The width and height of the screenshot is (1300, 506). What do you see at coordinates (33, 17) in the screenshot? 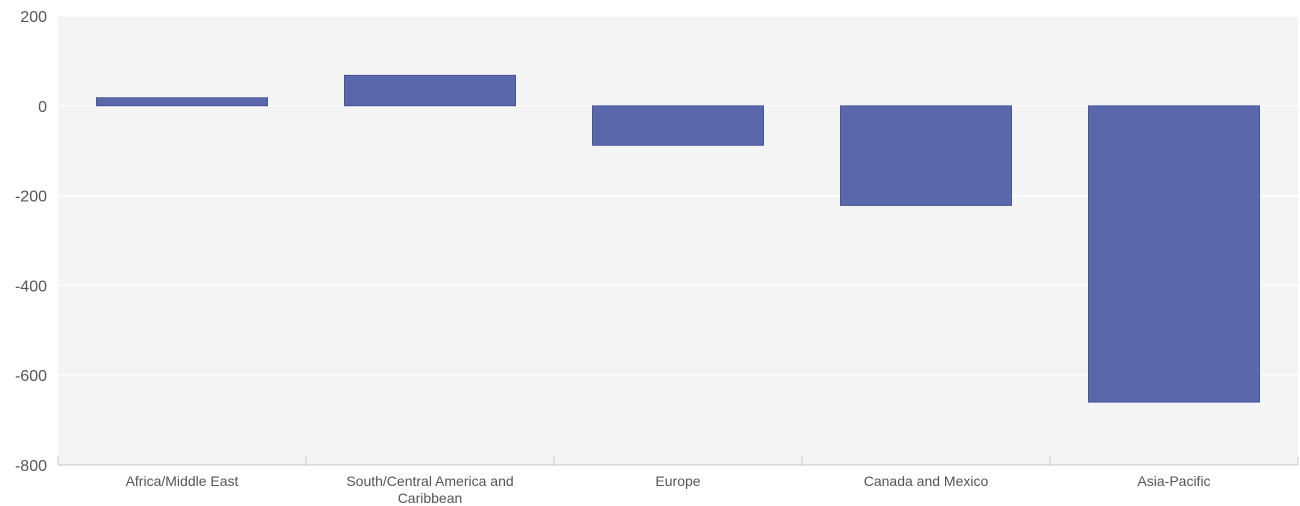
I see `y-tick-label: 200` at bounding box center [33, 17].